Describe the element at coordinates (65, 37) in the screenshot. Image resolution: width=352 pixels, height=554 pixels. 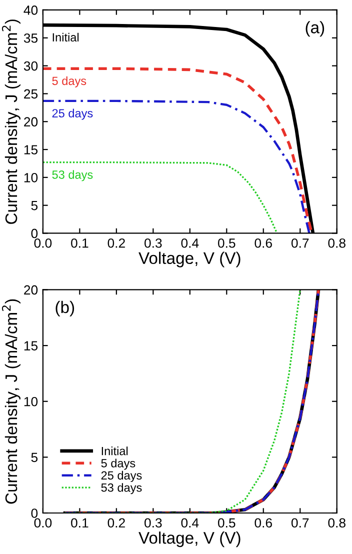
I see `series-label: Initial` at that location.